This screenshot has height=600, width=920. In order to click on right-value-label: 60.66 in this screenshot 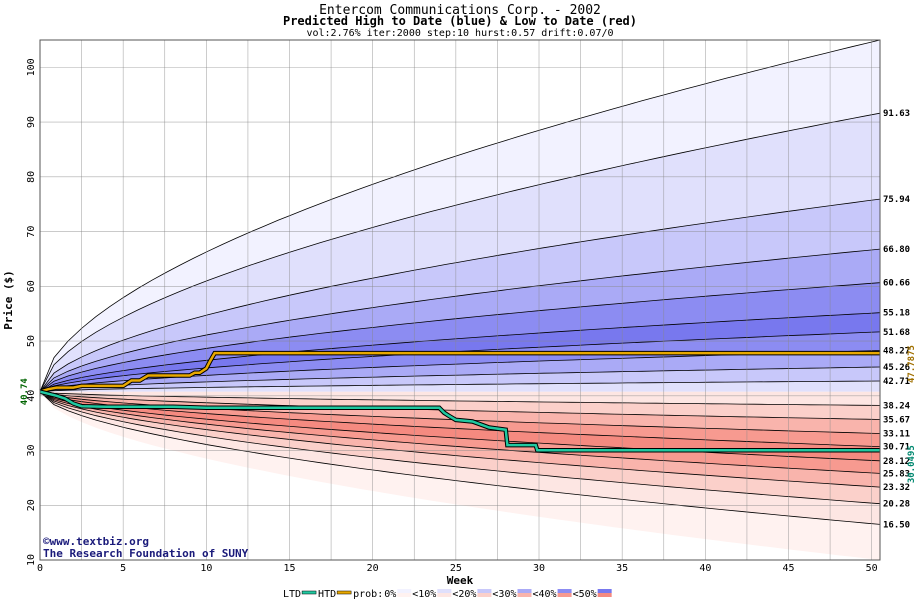, I will do `click(896, 284)`.